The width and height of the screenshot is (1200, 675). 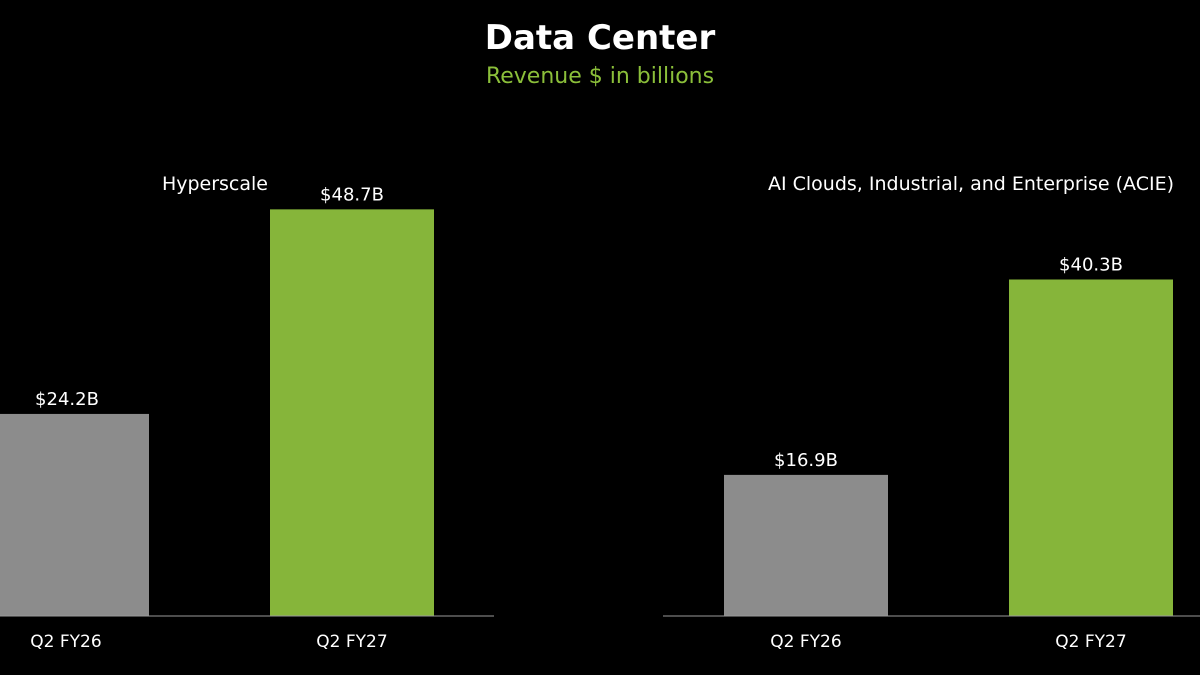 What do you see at coordinates (67, 399) in the screenshot?
I see `data-label: $24.2B` at bounding box center [67, 399].